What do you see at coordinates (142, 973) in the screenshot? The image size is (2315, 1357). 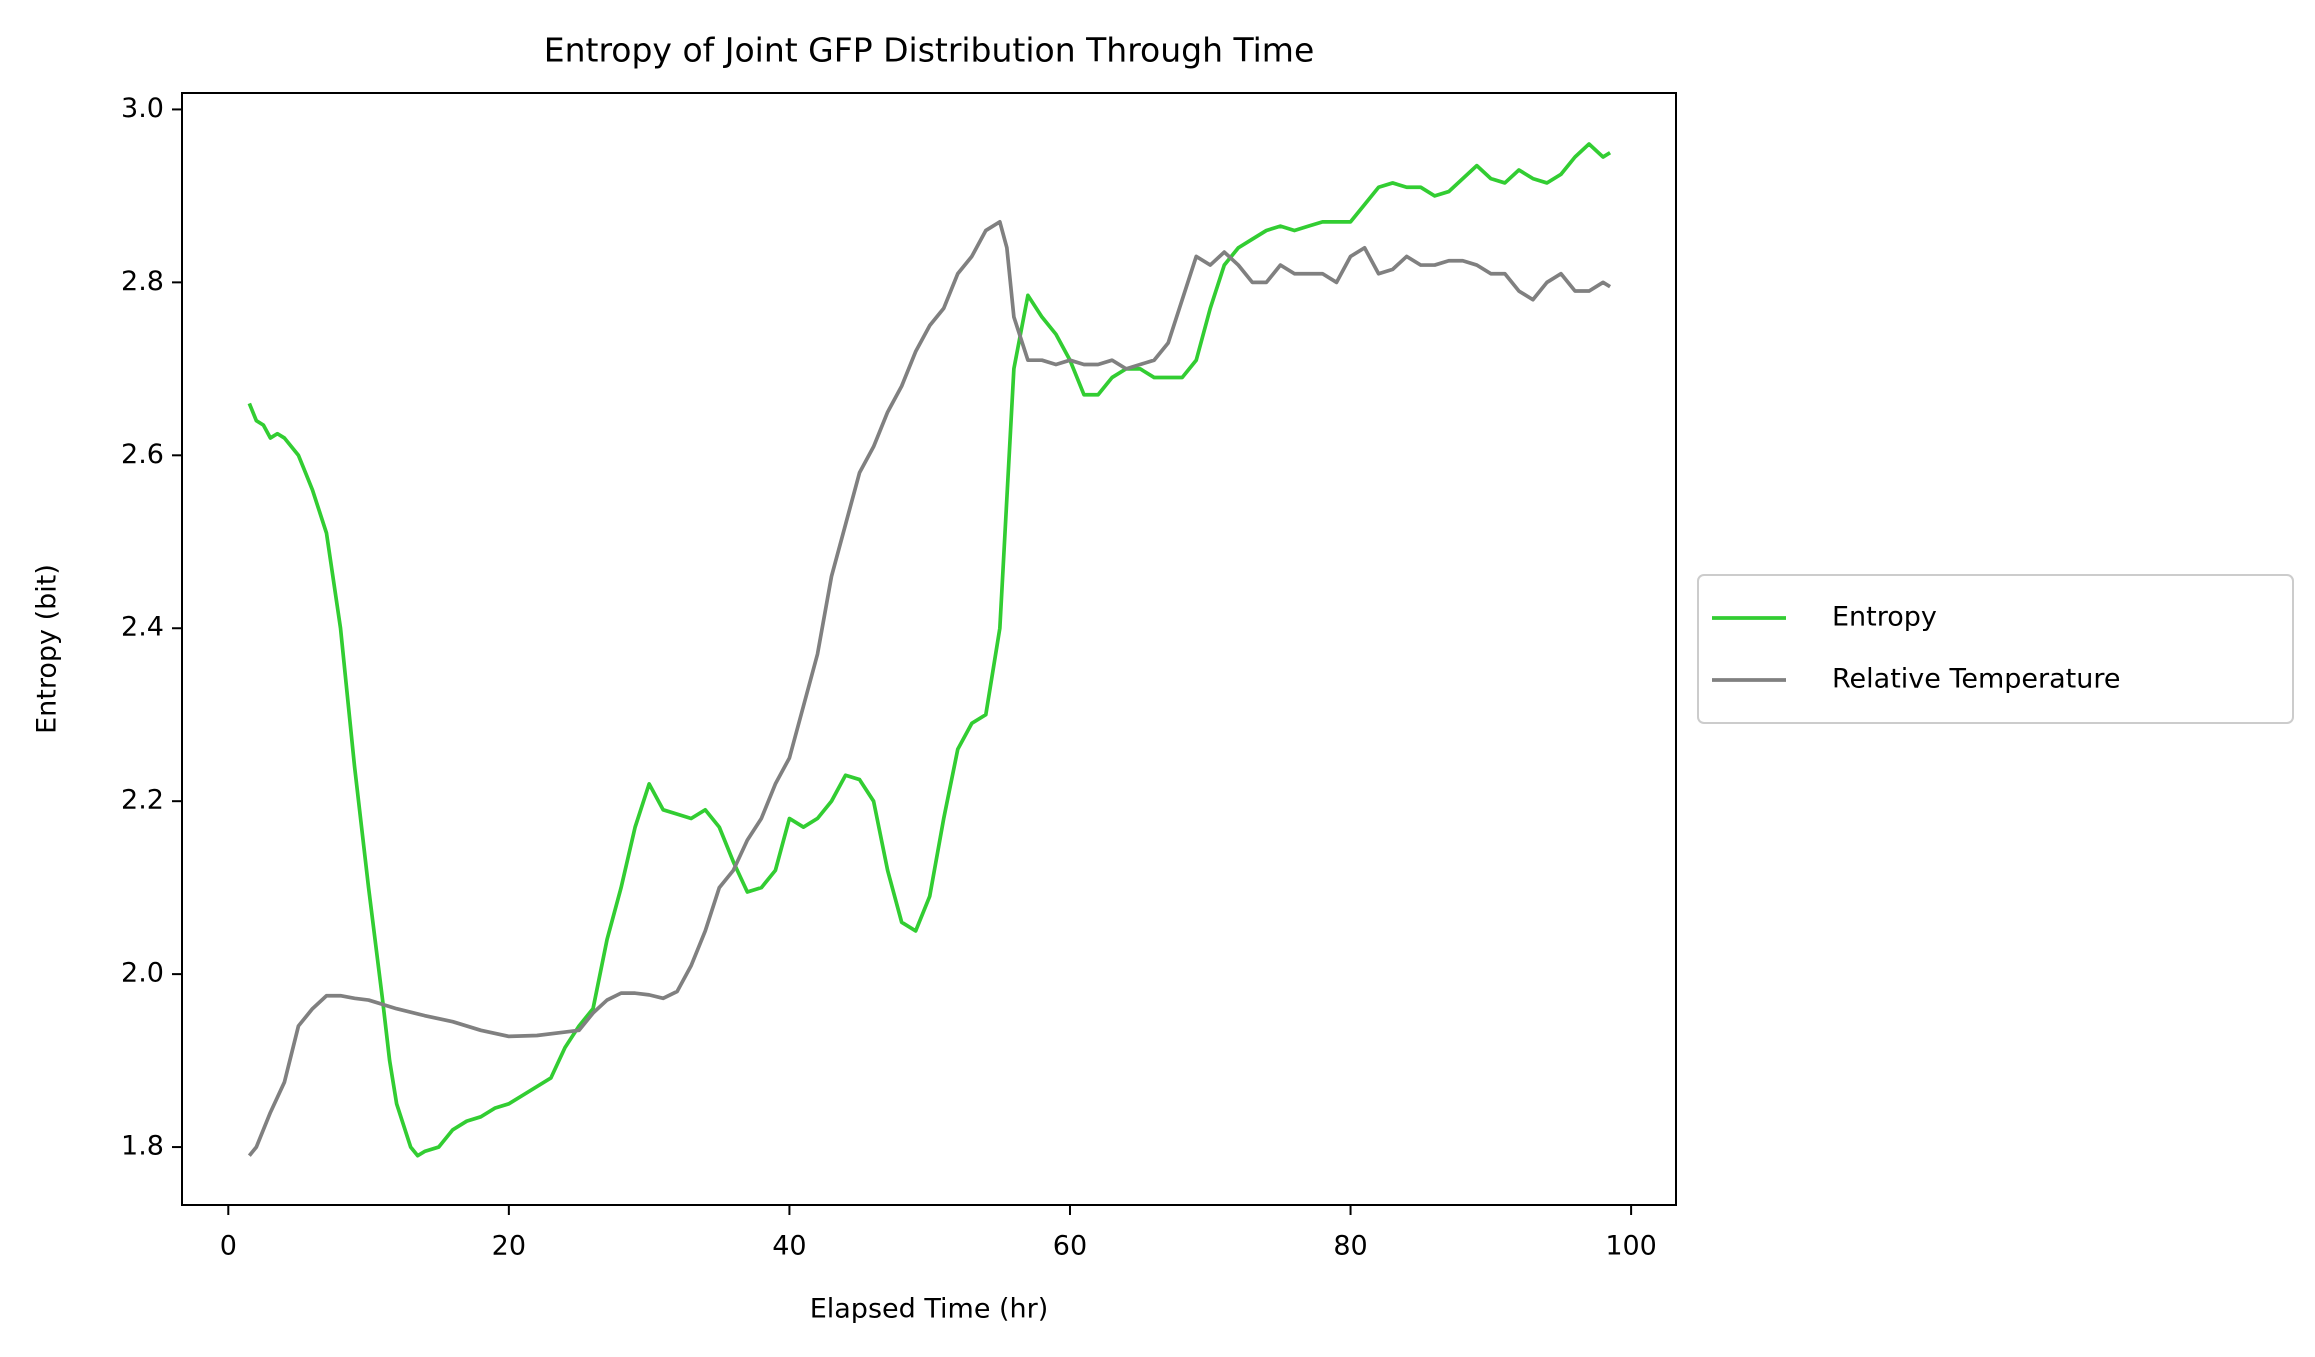 I see `y-tick-label: 2.0` at bounding box center [142, 973].